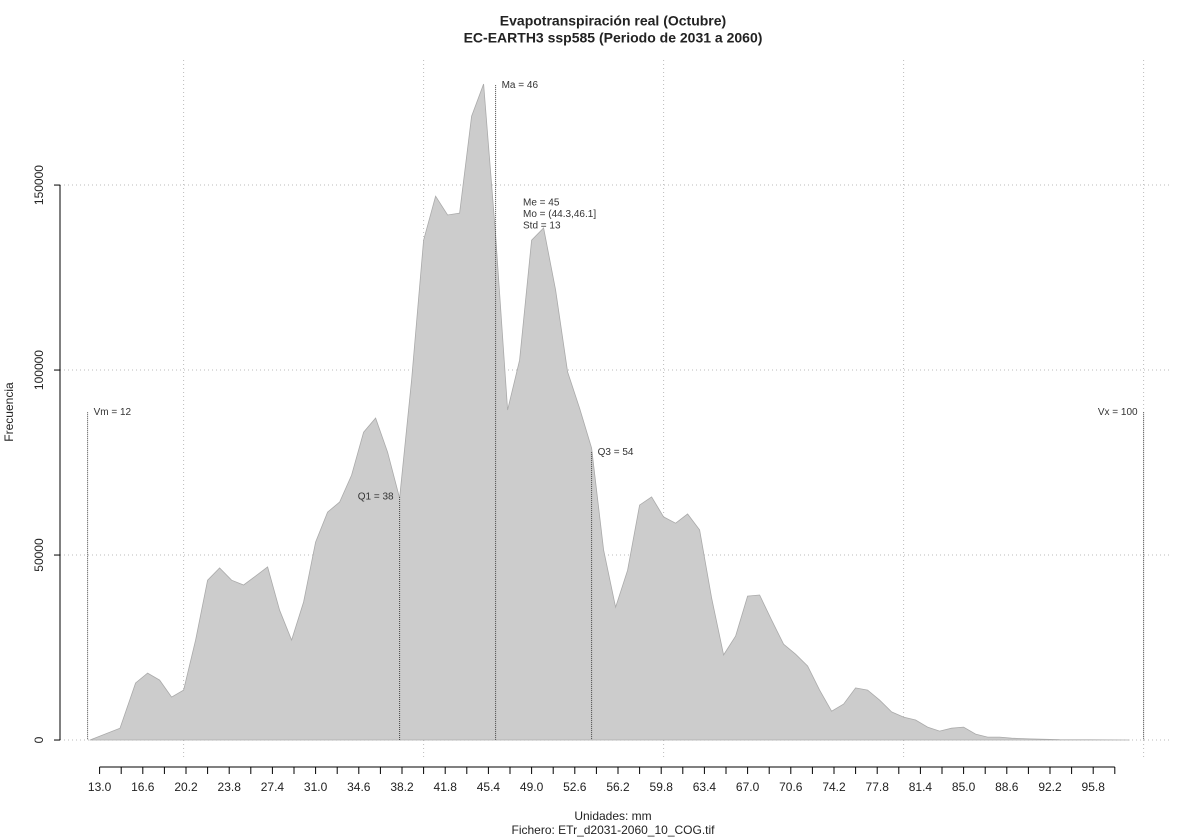 The image size is (1200, 840). I want to click on x-tick-label: 23.8, so click(230, 787).